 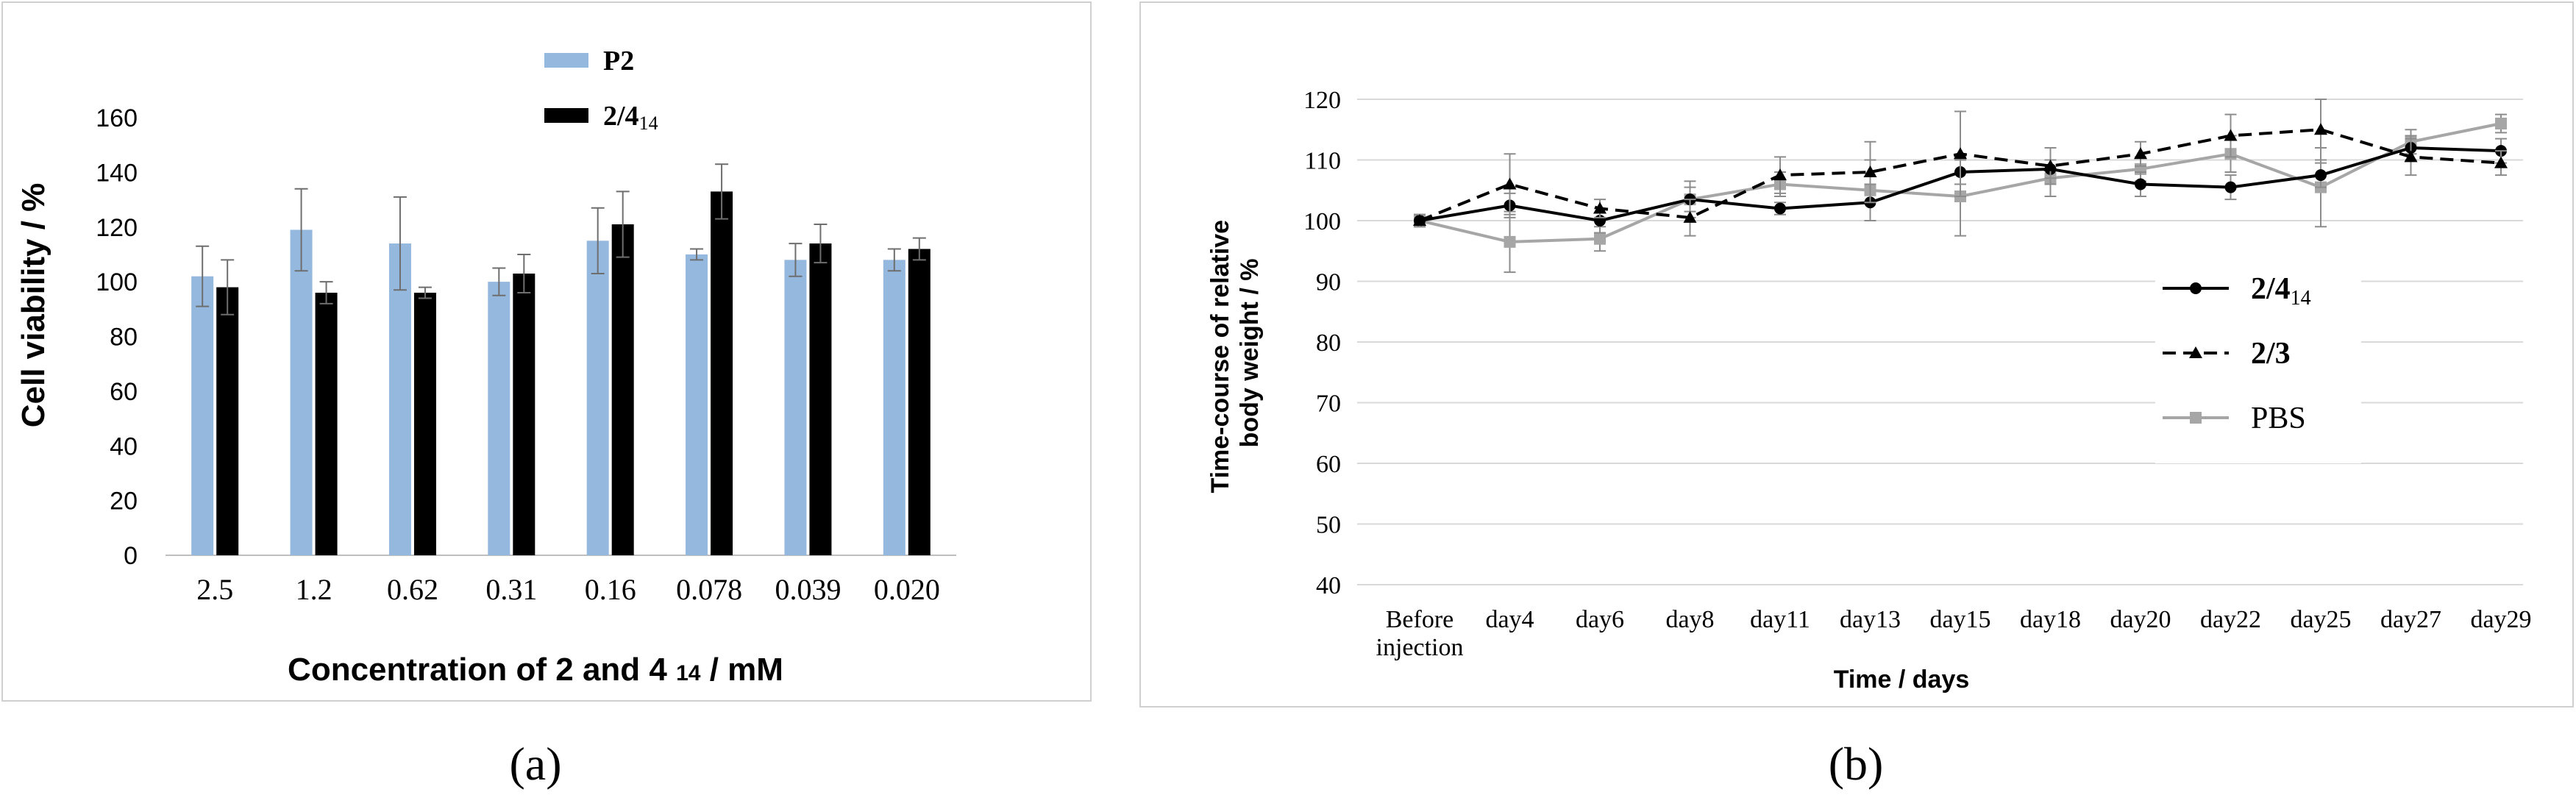 What do you see at coordinates (131, 556) in the screenshot?
I see `y-tick-label: 0` at bounding box center [131, 556].